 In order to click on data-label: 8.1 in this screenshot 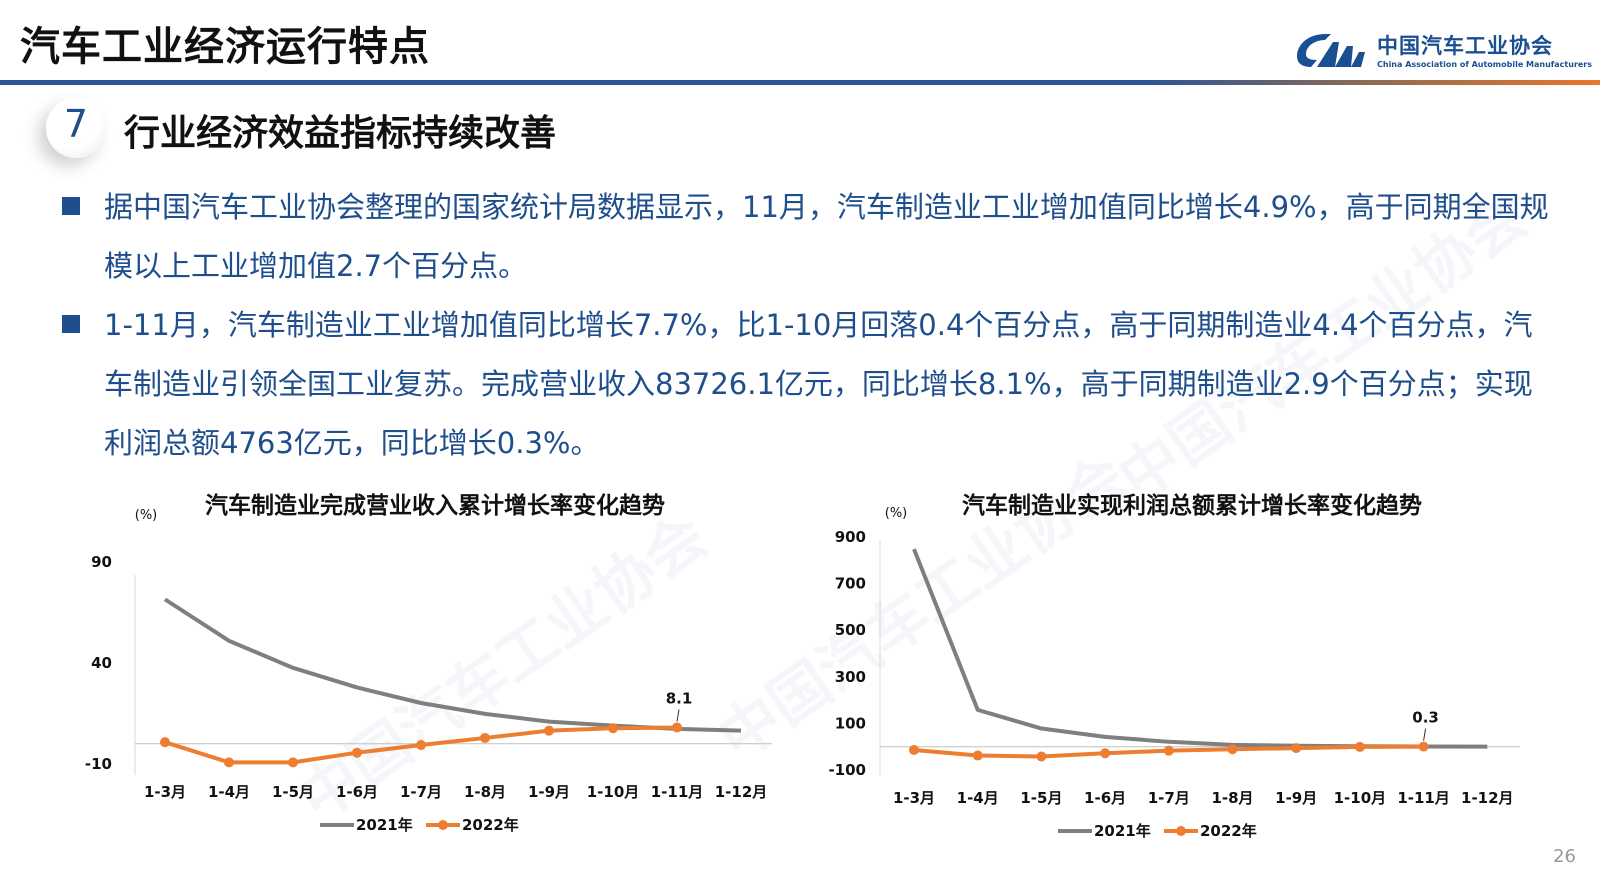, I will do `click(679, 698)`.